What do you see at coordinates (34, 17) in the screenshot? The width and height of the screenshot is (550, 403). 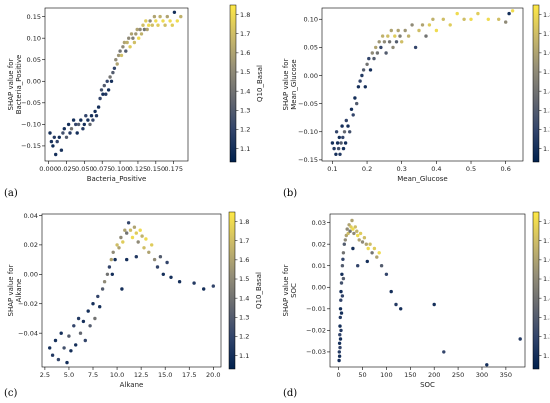 I see `y-tick-label: 0.15` at bounding box center [34, 17].